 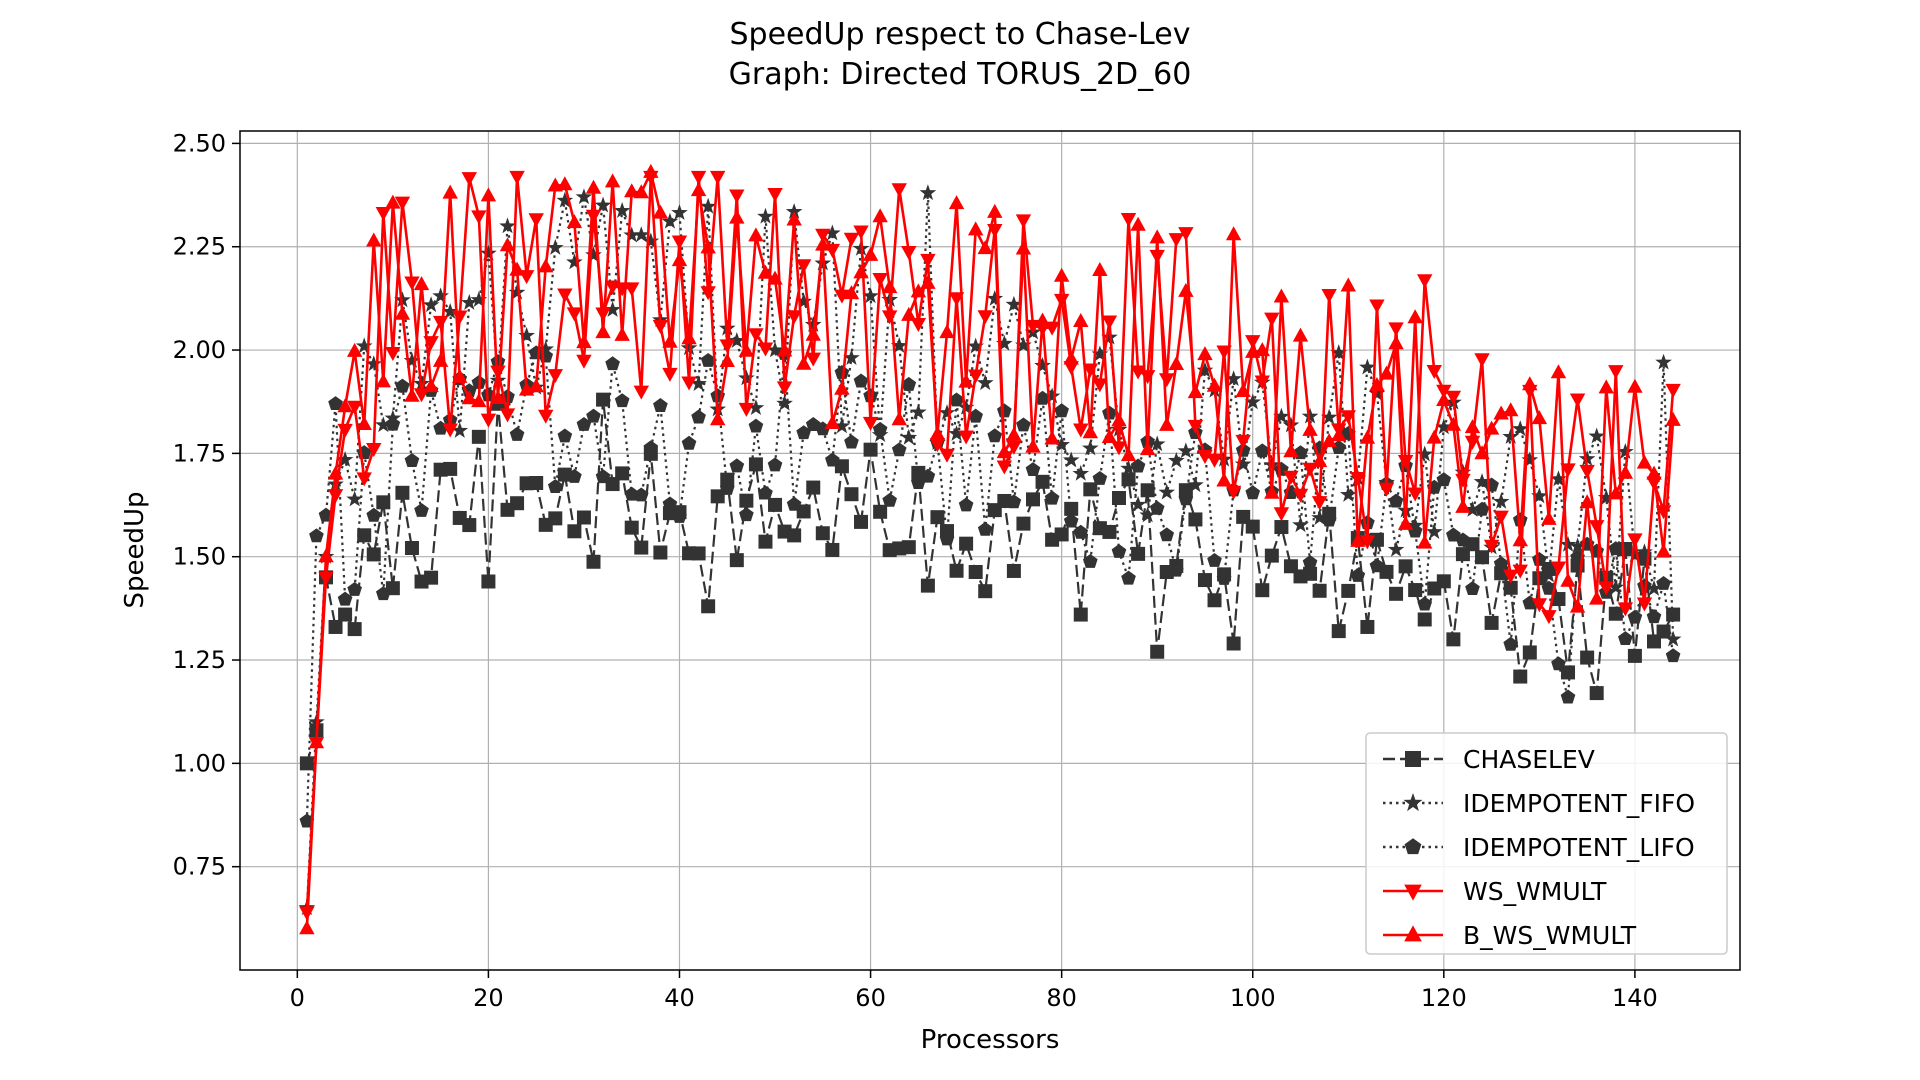 What do you see at coordinates (1539, 847) in the screenshot?
I see `legend-entry: IDEMPOTENT_LIFO` at bounding box center [1539, 847].